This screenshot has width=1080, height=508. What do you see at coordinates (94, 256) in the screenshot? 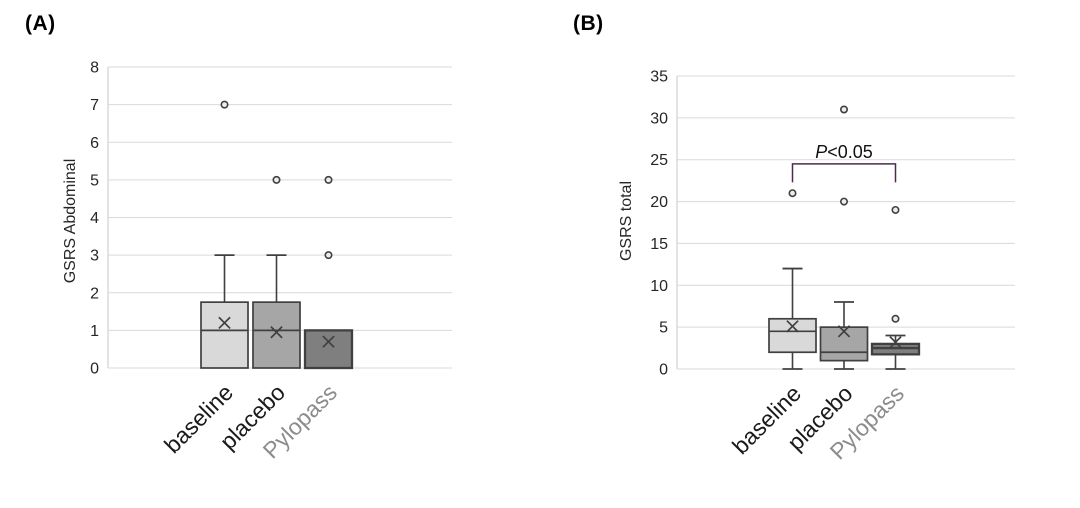
I see `y-tick-label: 3` at bounding box center [94, 256].